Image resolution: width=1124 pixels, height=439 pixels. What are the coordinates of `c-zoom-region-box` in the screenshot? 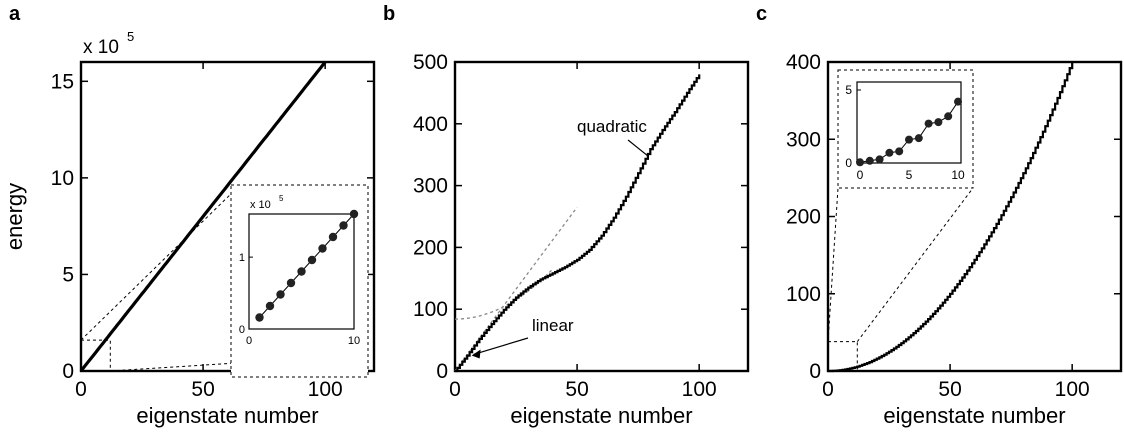 It's located at (842, 356).